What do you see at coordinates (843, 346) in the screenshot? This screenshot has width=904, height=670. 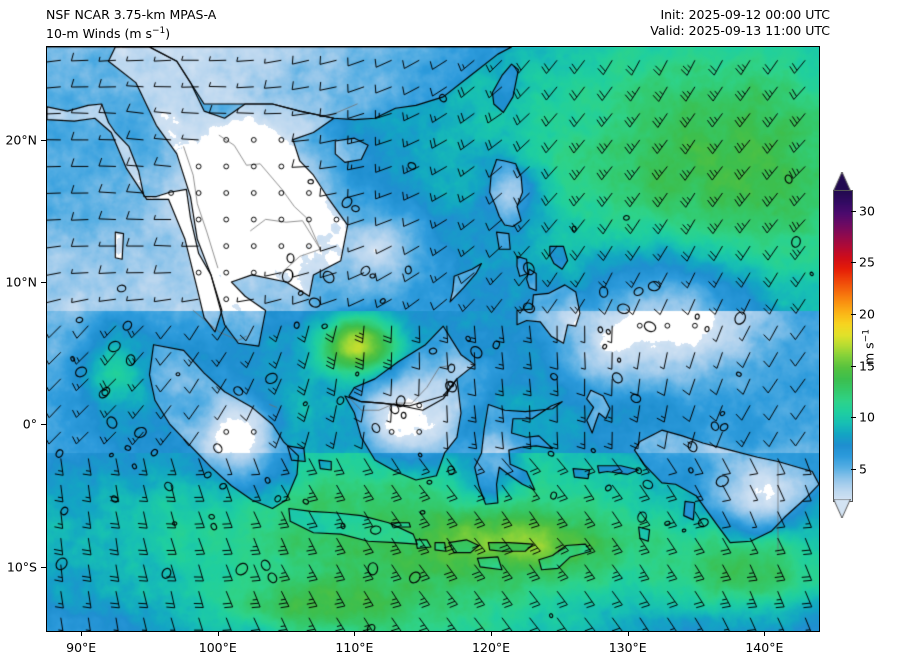 I see `colorbar-gradient` at bounding box center [843, 346].